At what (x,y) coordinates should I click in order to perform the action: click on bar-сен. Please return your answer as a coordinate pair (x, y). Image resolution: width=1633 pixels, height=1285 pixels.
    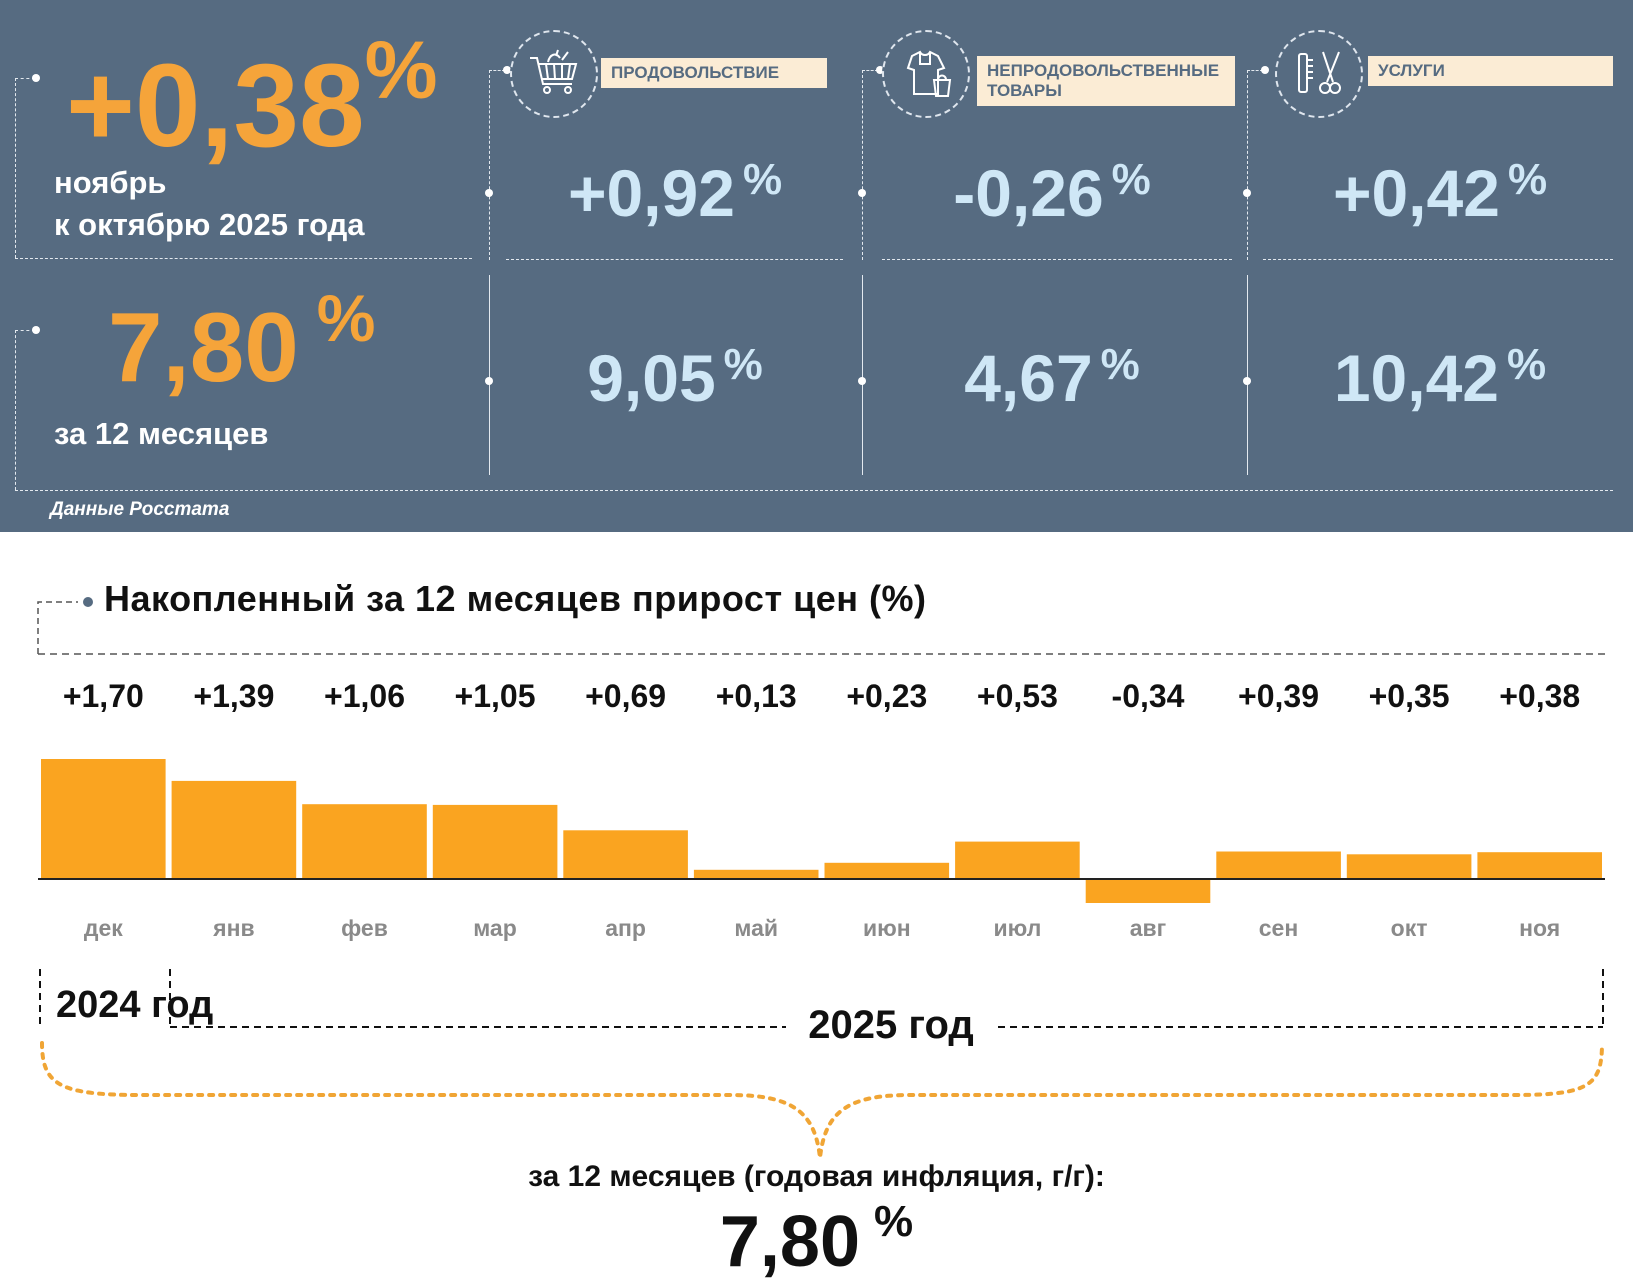
    Looking at the image, I should click on (1278, 865).